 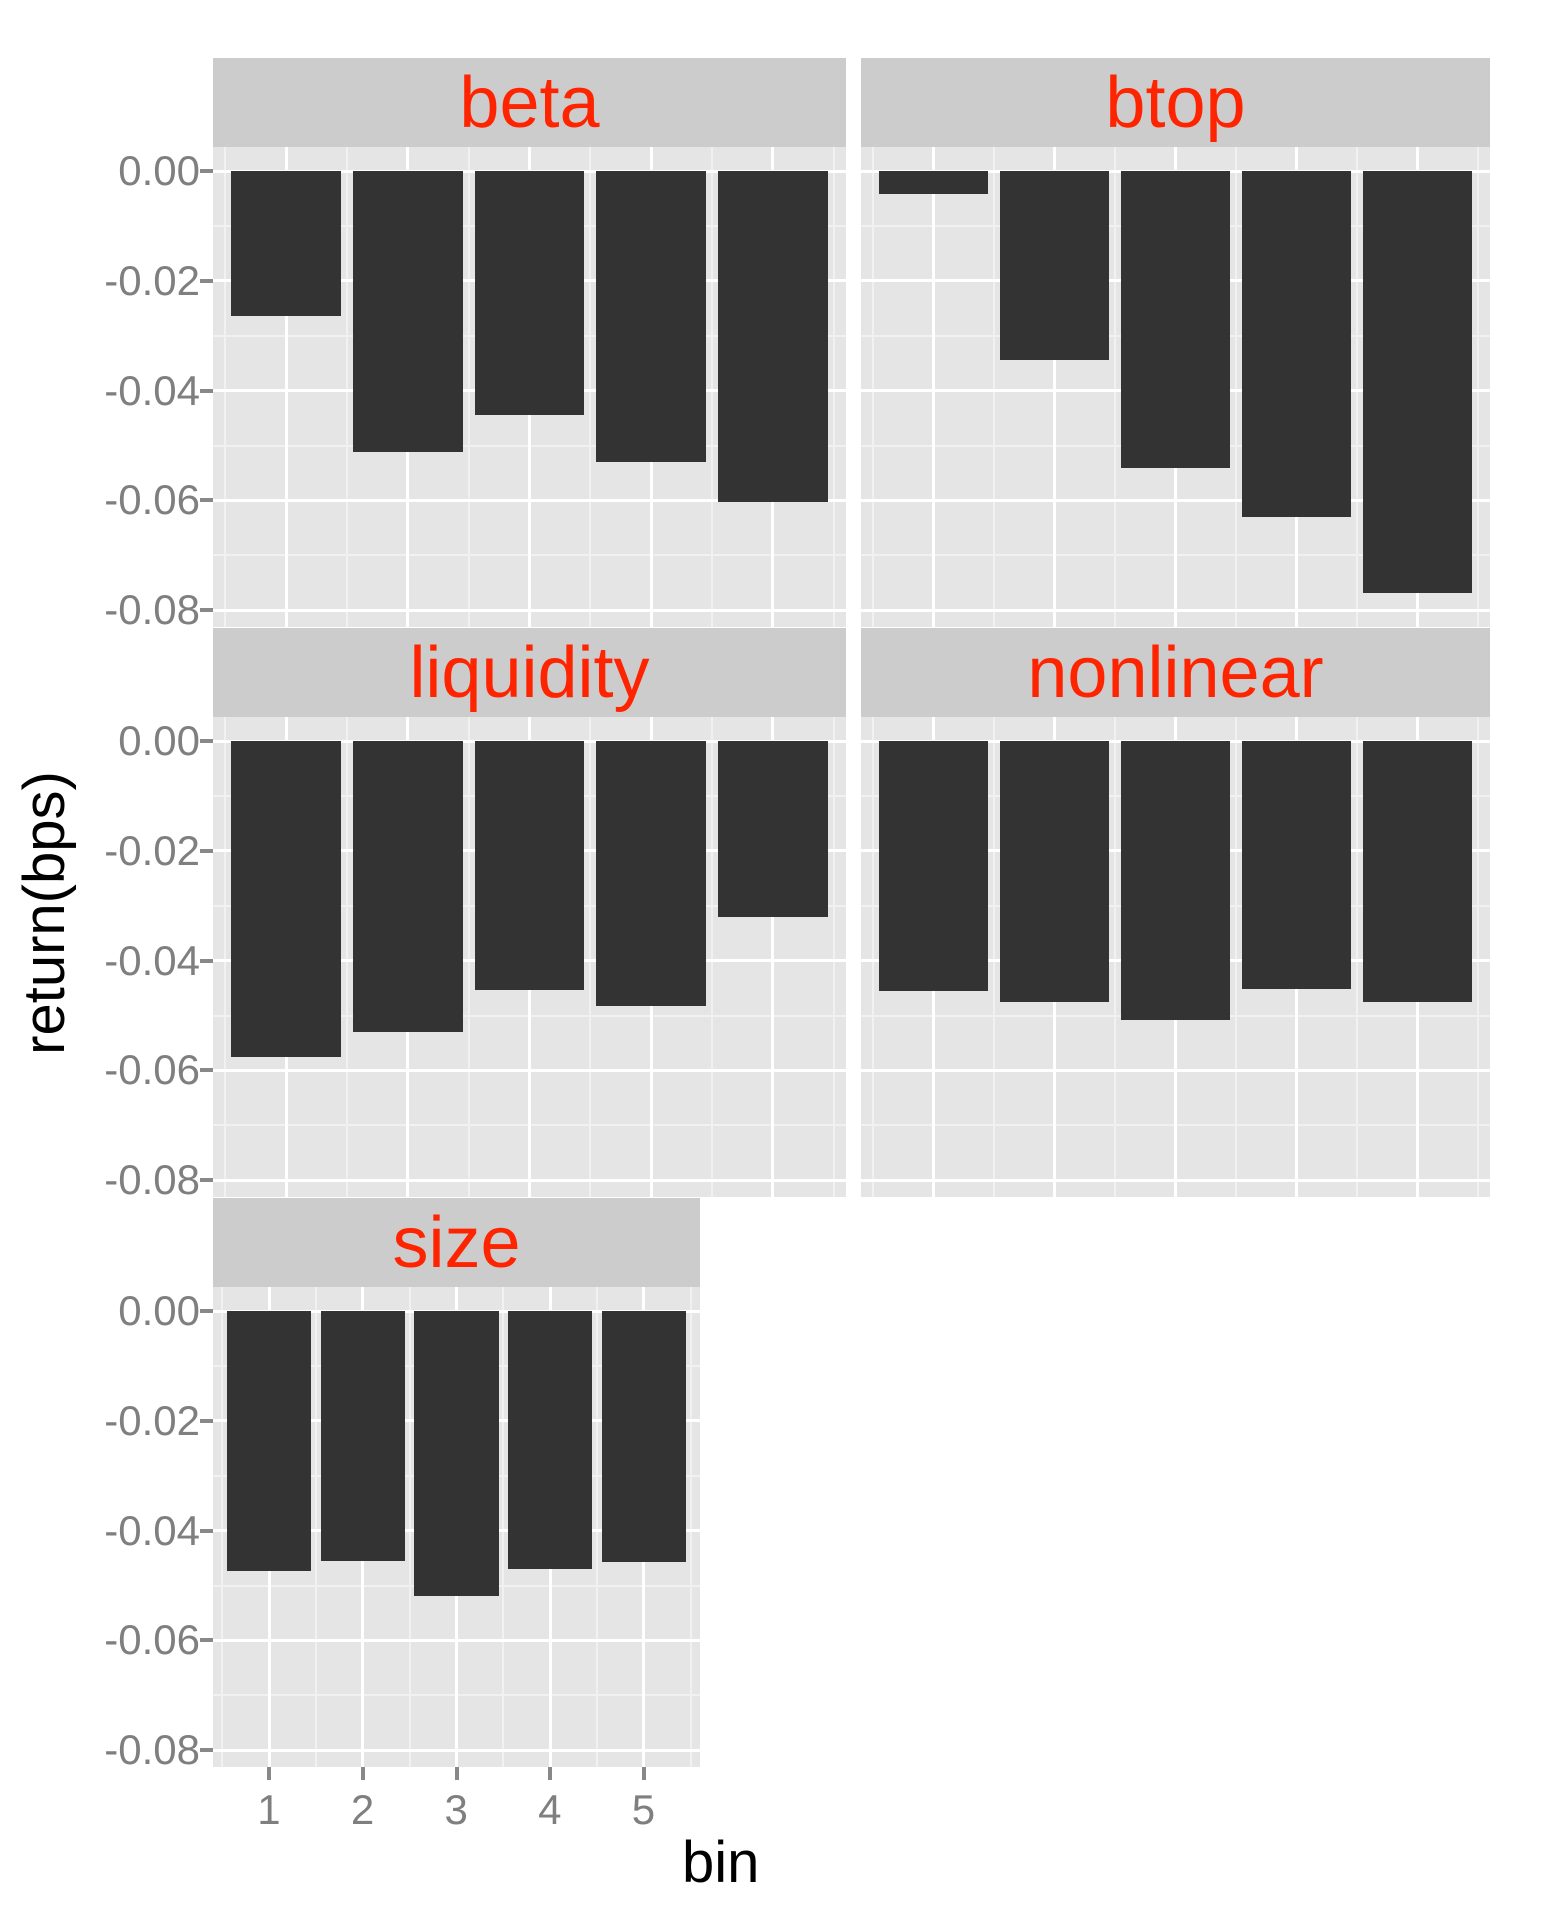 I want to click on facet-title-btop: btop, so click(x=1175, y=102).